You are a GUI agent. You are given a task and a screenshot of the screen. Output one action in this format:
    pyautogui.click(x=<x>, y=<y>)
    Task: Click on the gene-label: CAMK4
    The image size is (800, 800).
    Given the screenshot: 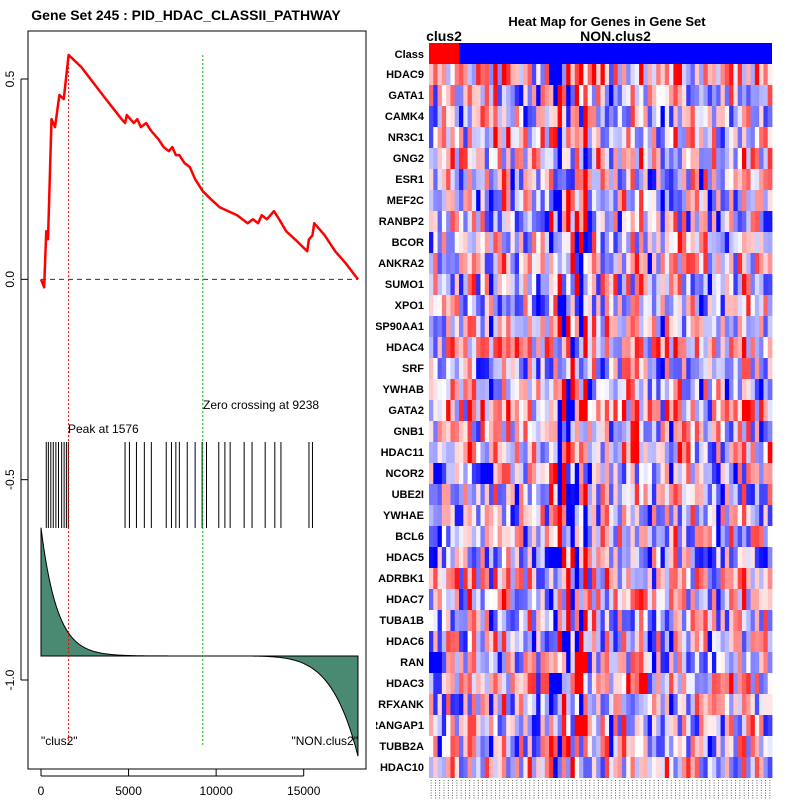 What is the action you would take?
    pyautogui.click(x=405, y=117)
    